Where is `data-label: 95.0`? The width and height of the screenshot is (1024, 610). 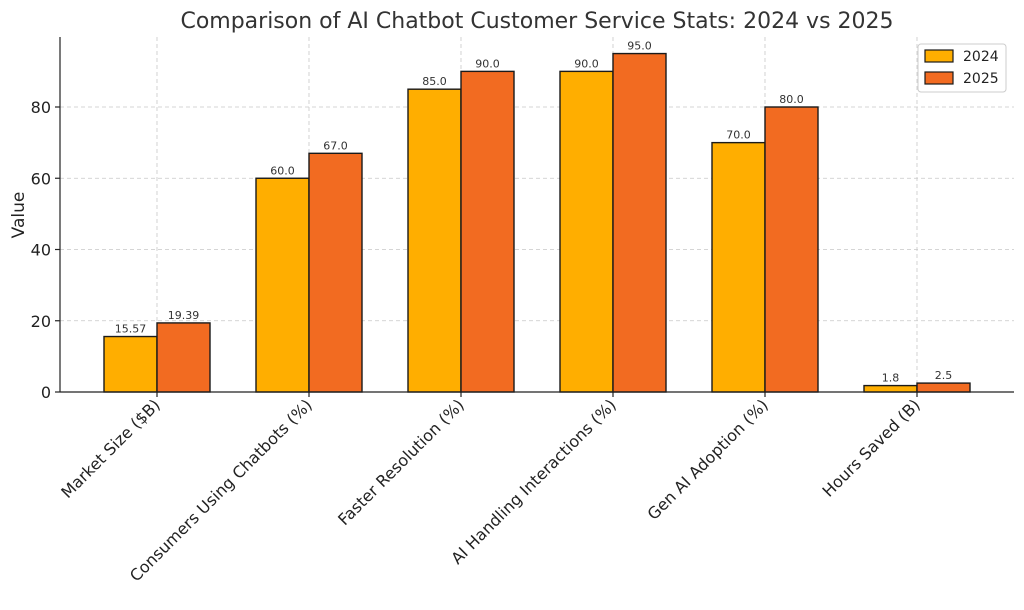
data-label: 95.0 is located at coordinates (639, 46).